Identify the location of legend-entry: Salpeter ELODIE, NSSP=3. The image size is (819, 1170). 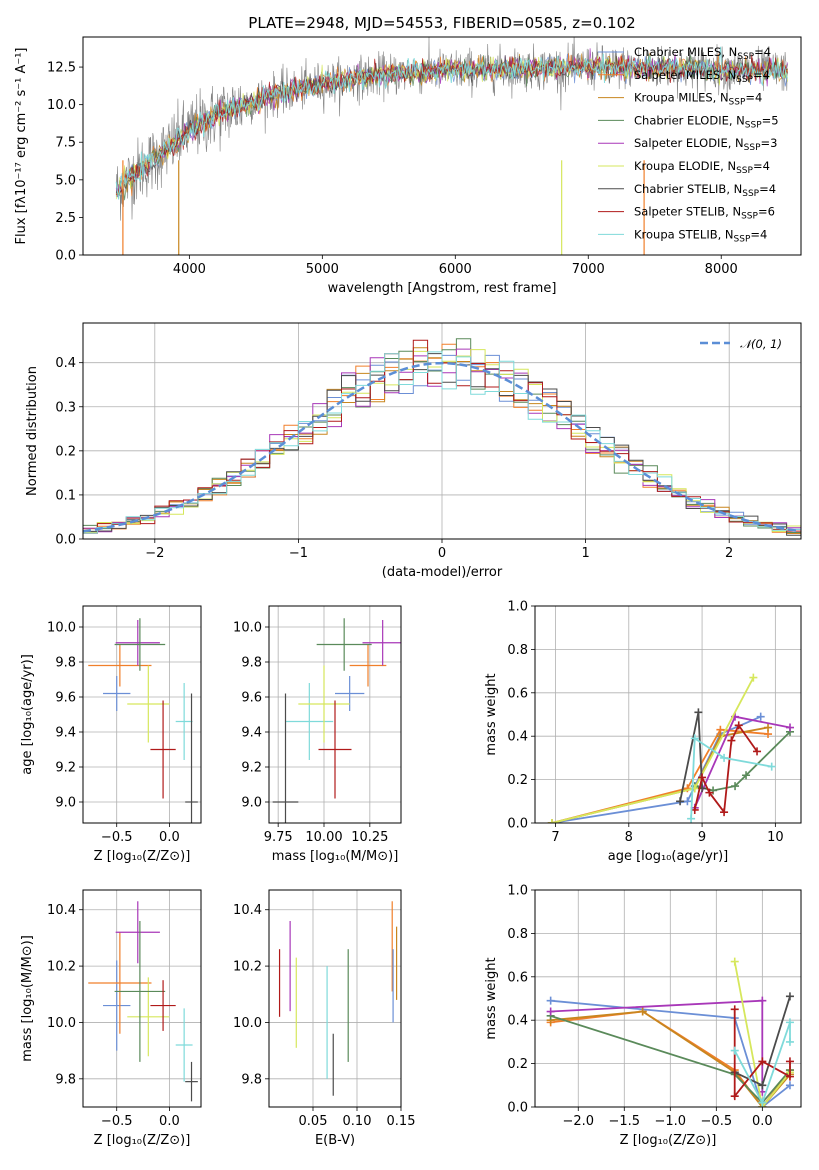
(705, 144).